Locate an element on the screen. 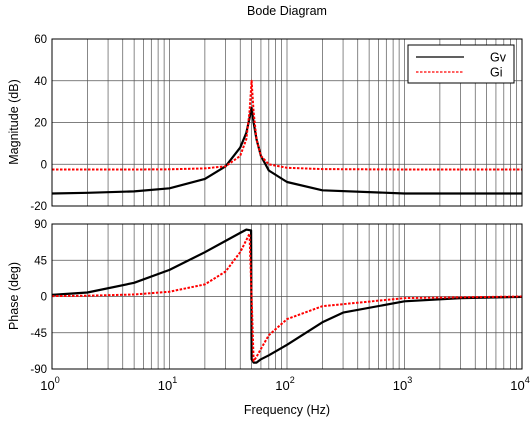 This screenshot has width=531, height=428. x-tick-label: 10¹ is located at coordinates (167, 384).